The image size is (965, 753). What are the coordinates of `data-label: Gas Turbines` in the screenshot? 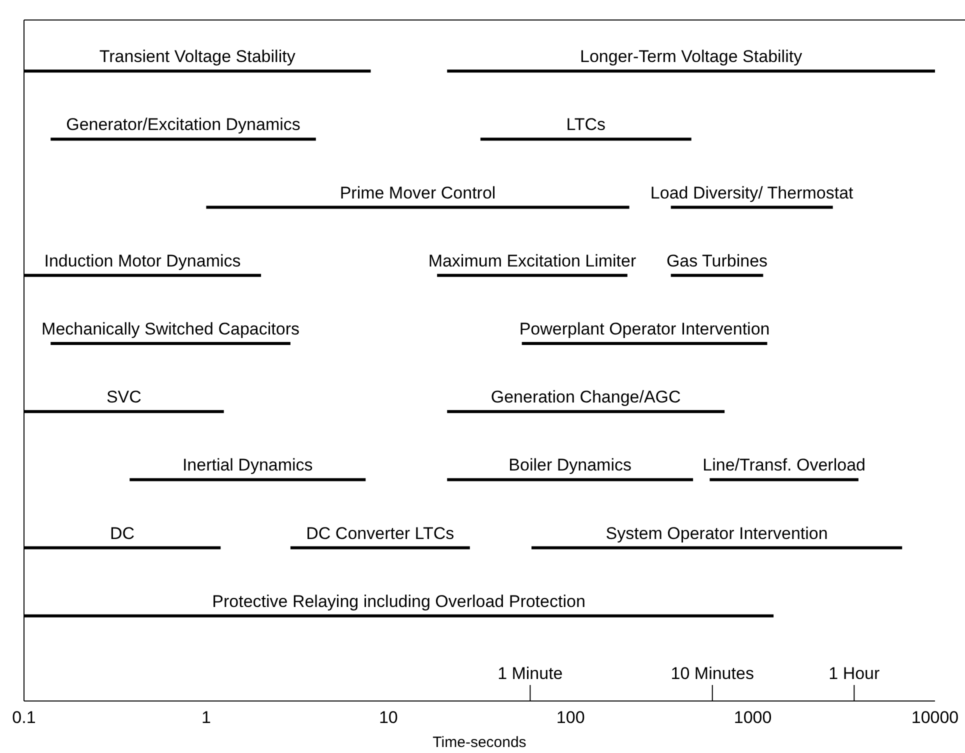 It's located at (717, 260).